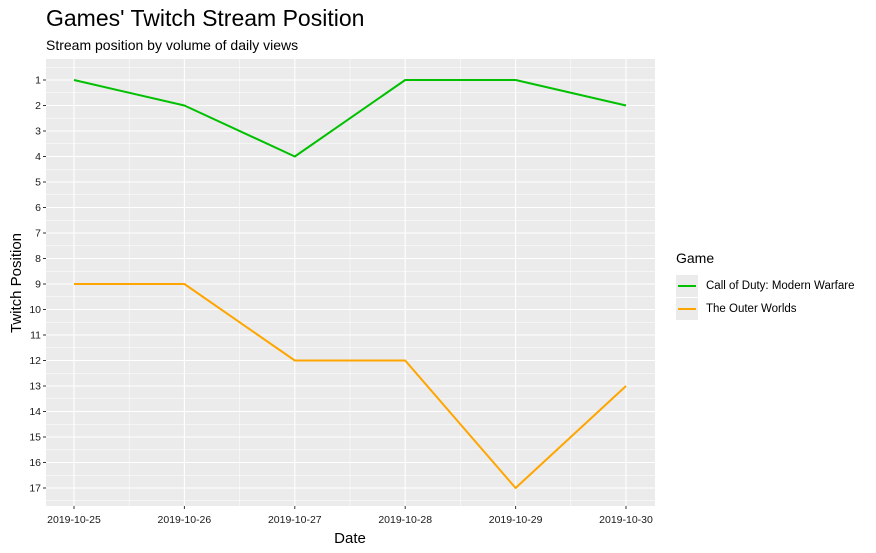 This screenshot has width=876, height=553. Describe the element at coordinates (695, 258) in the screenshot. I see `legend-title: Game` at that location.